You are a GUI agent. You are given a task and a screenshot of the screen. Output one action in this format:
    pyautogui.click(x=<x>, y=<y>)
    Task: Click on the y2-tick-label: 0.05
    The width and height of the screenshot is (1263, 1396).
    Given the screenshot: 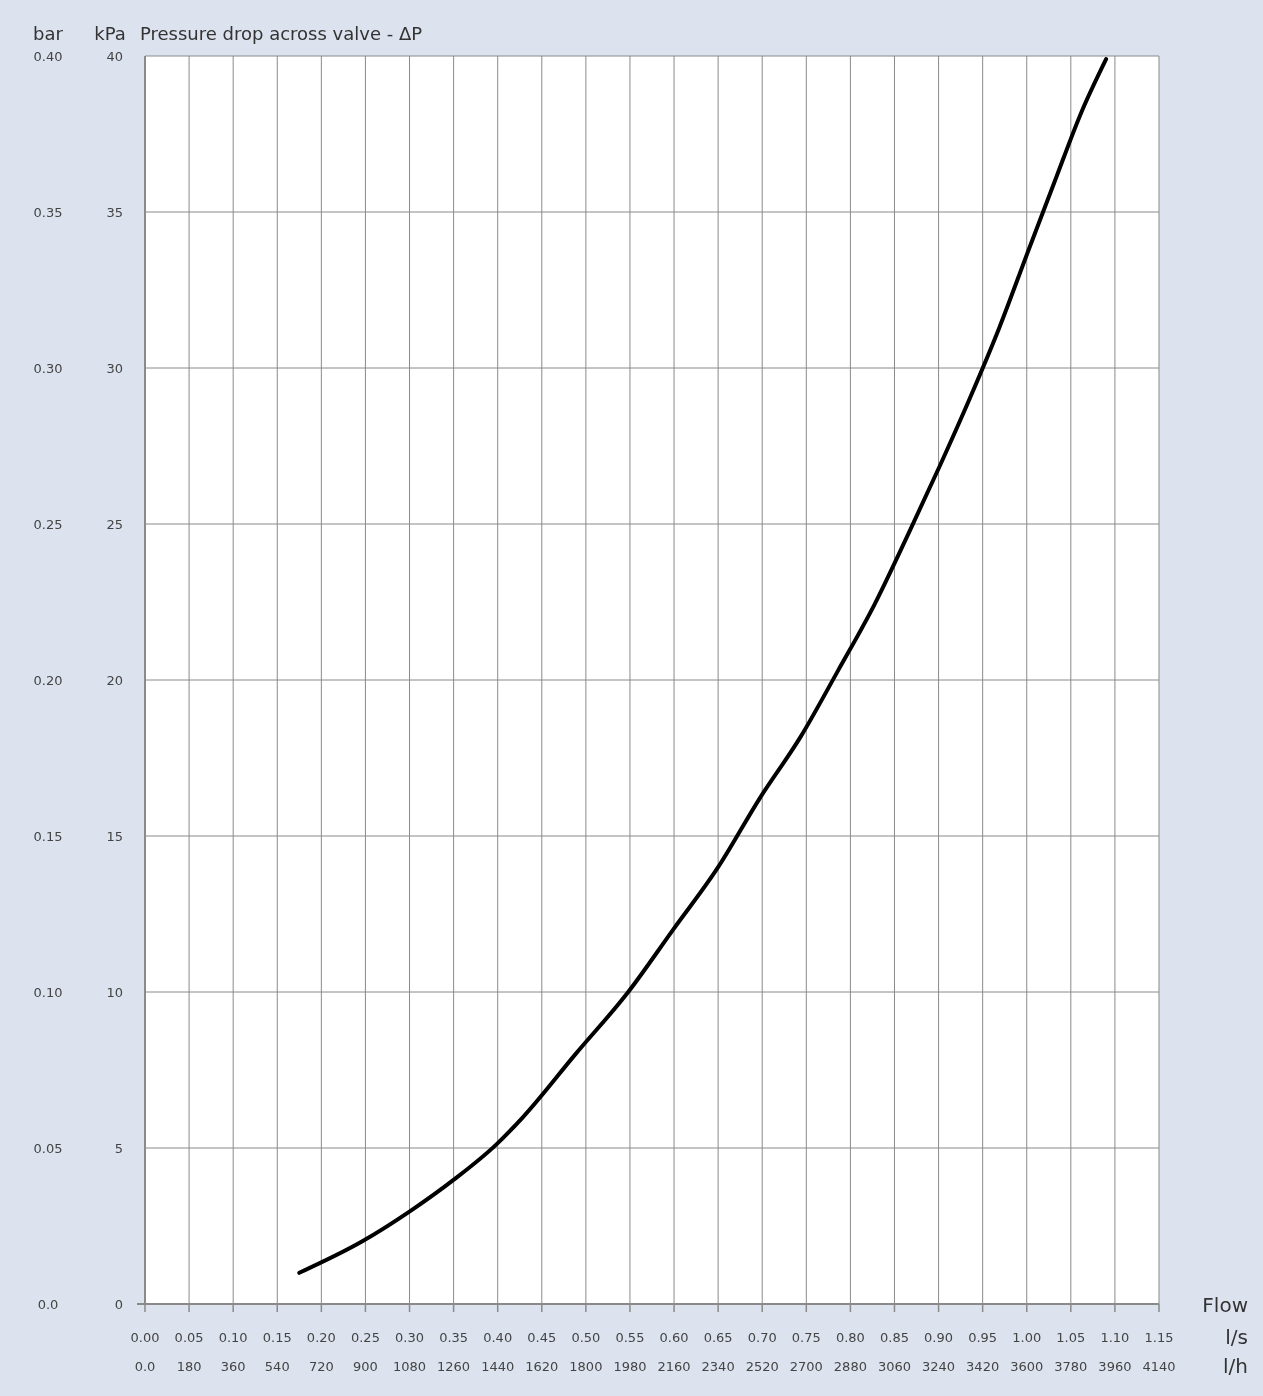 What is the action you would take?
    pyautogui.click(x=48, y=1148)
    